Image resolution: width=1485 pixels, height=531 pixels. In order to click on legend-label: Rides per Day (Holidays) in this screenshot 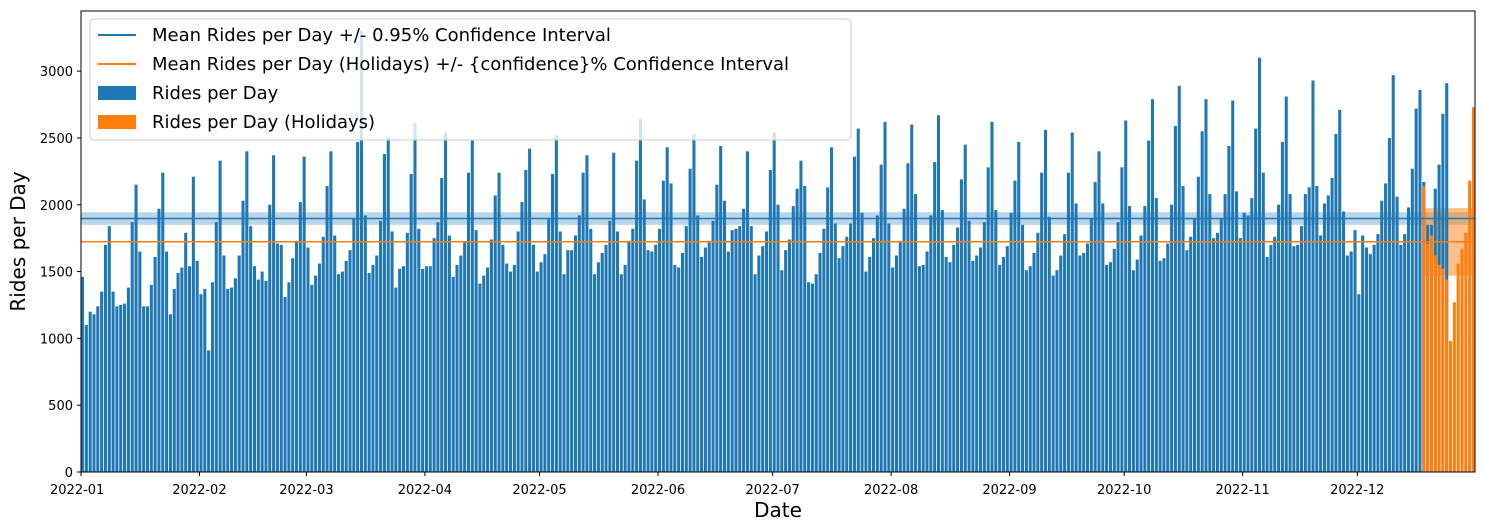, I will do `click(263, 122)`.